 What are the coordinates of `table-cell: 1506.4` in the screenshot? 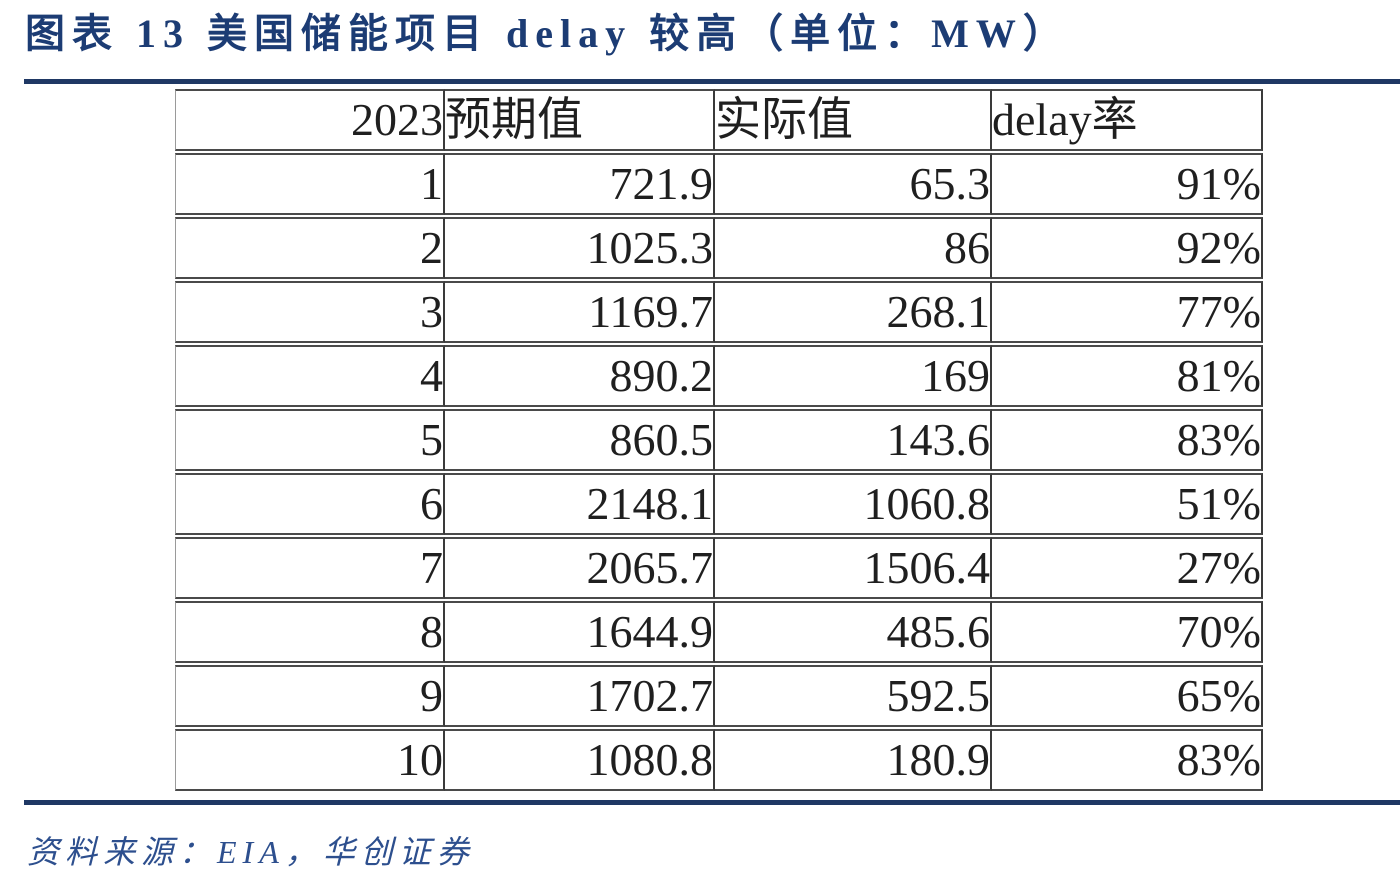 It's located at (853, 568).